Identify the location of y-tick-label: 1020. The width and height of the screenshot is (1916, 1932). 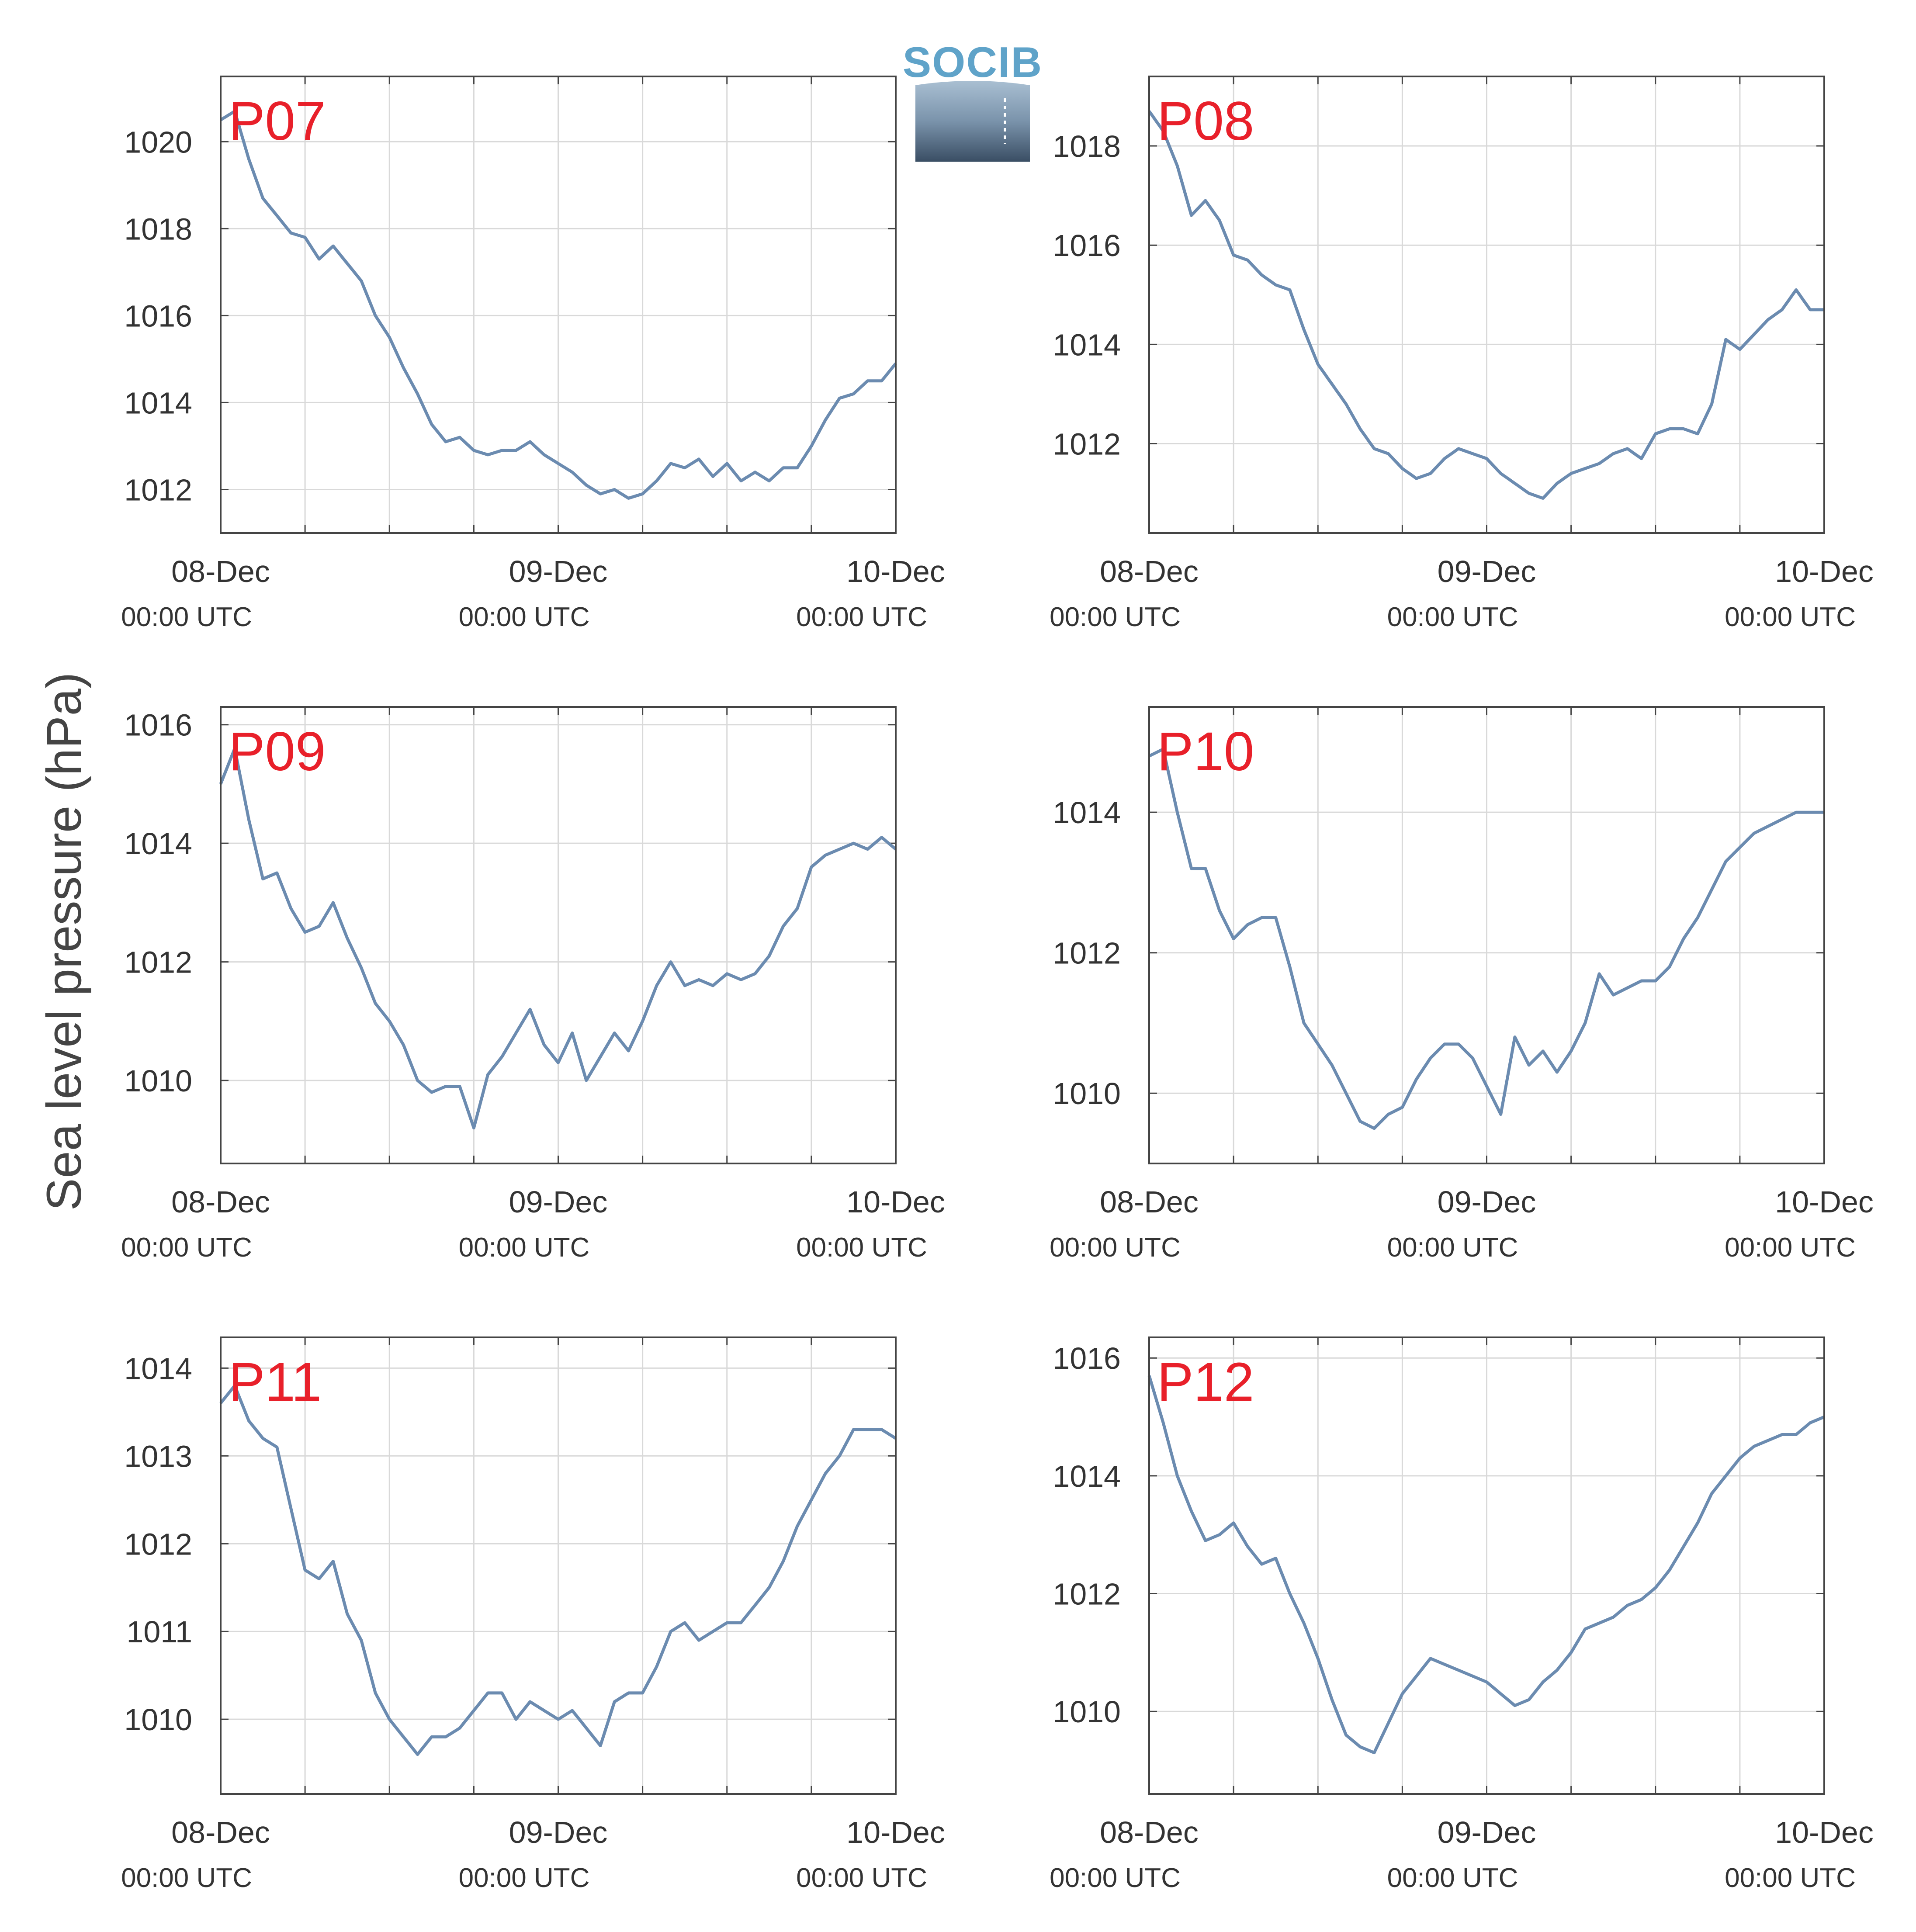
(158, 142).